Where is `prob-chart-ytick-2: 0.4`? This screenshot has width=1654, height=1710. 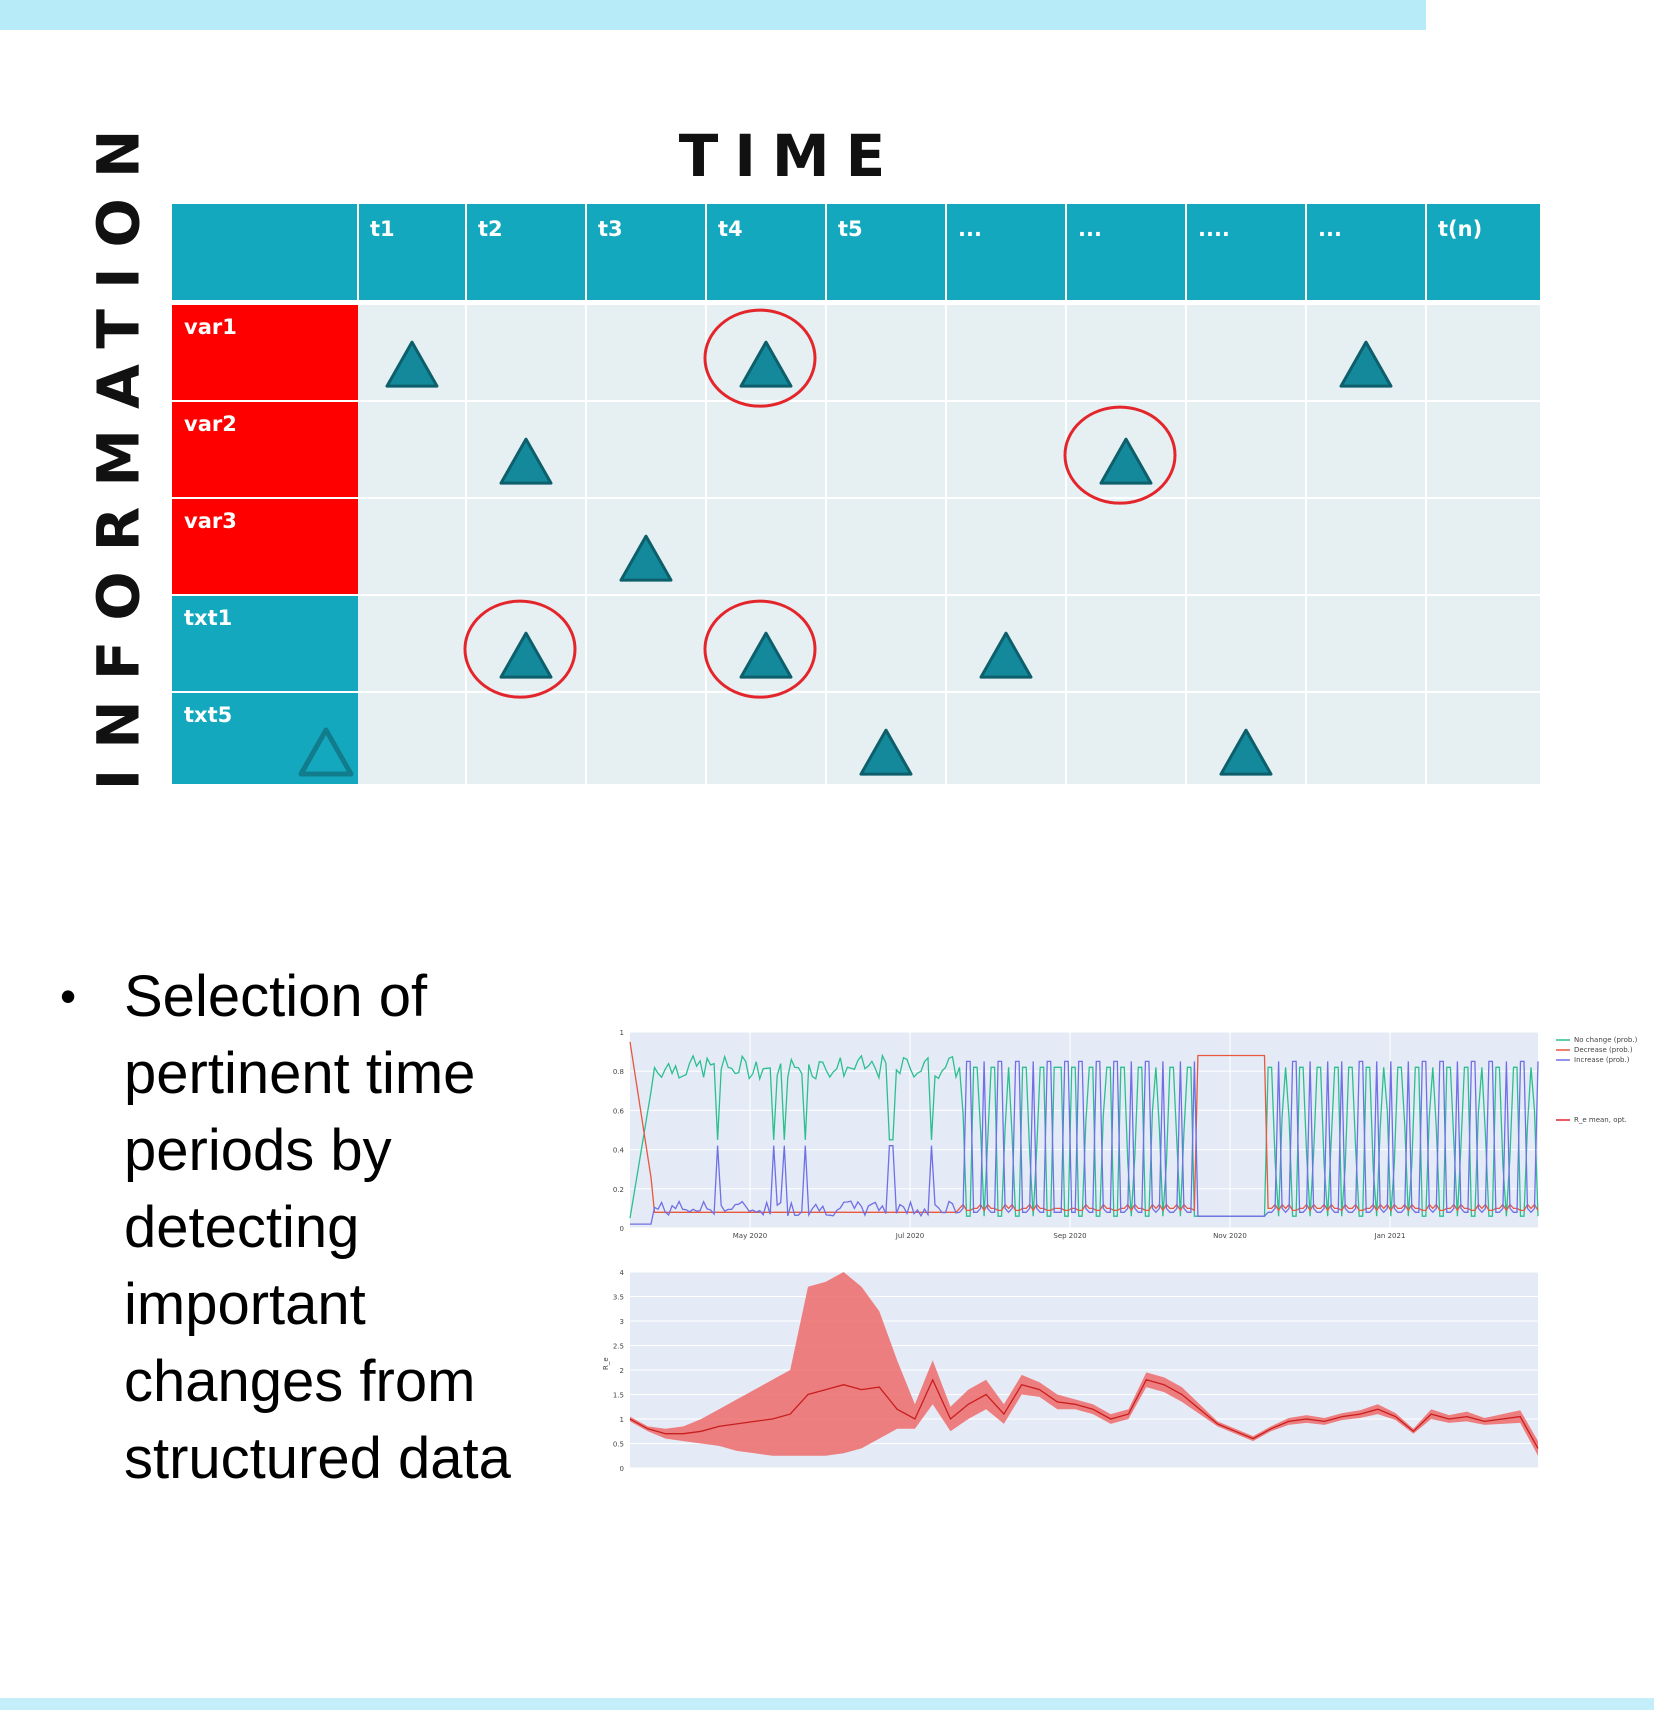 prob-chart-ytick-2: 0.4 is located at coordinates (619, 1151).